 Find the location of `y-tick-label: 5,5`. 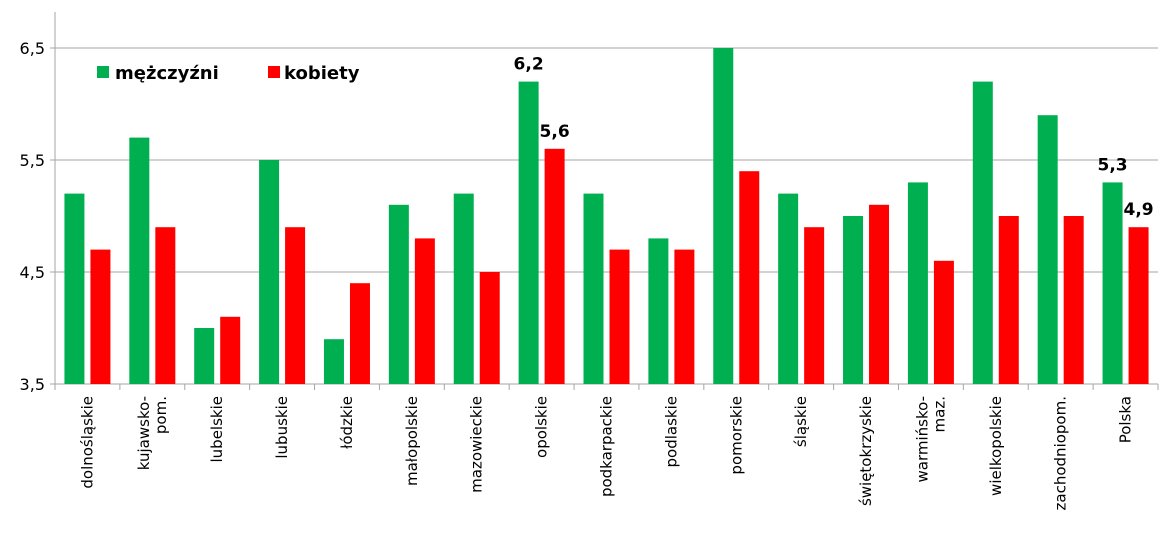

y-tick-label: 5,5 is located at coordinates (32, 160).